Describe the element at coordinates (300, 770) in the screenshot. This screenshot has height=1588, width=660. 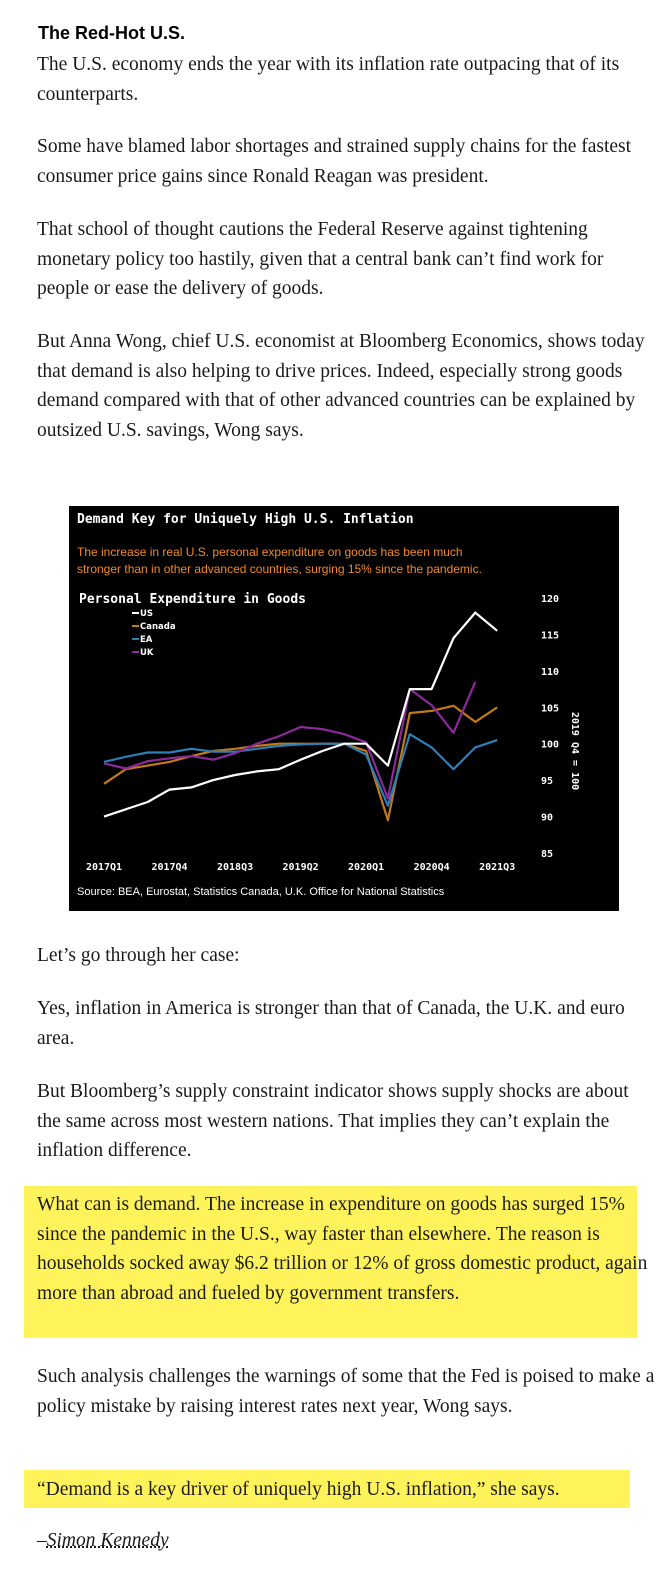
I see `series-line-ea` at that location.